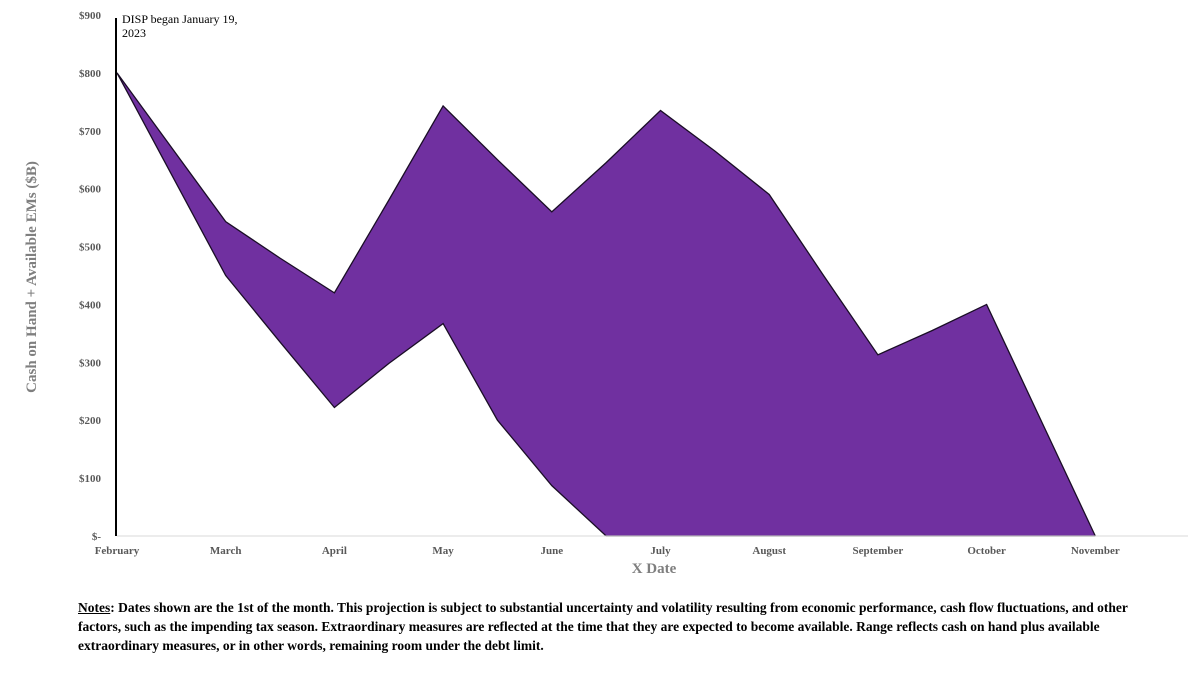 The height and width of the screenshot is (679, 1188). I want to click on x-tick-label: April, so click(334, 551).